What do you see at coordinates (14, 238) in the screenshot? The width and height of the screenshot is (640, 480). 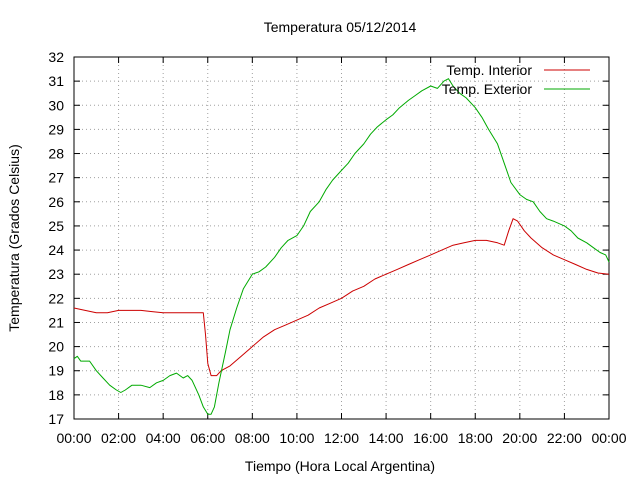 I see `y-axis-label: Temperatura (Grados Celsius)` at bounding box center [14, 238].